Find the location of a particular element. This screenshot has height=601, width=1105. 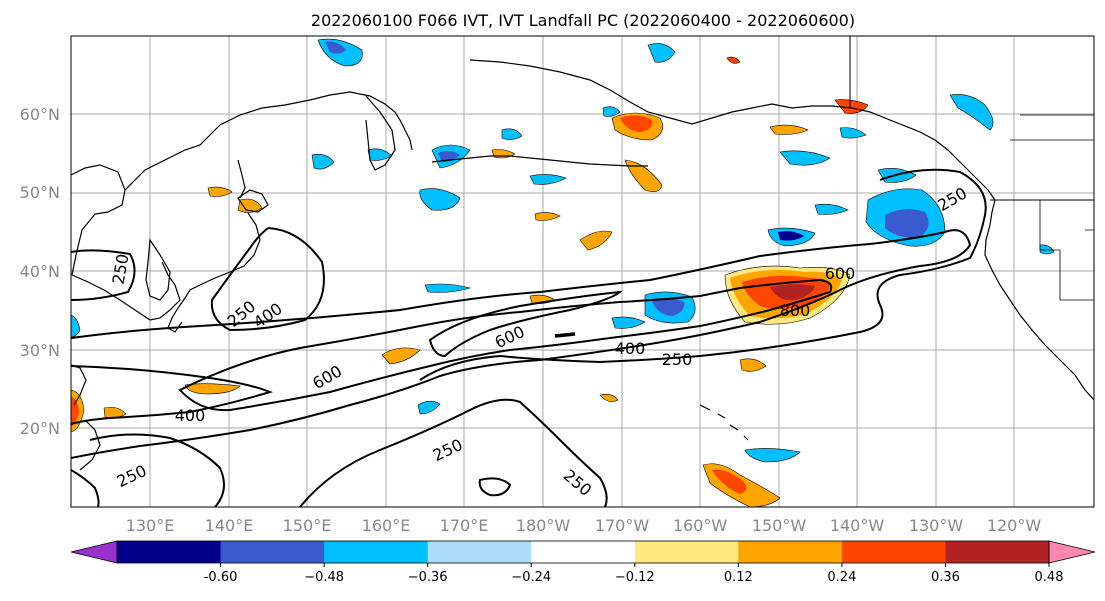

state-borders is located at coordinates (1052, 207).